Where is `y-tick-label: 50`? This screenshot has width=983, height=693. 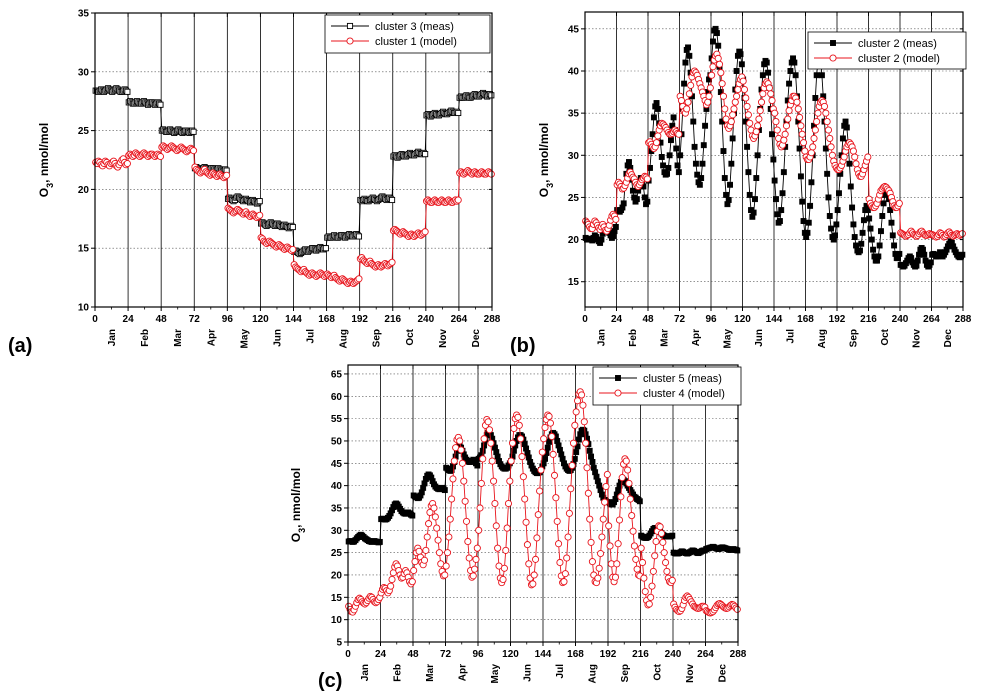
y-tick-label: 50 is located at coordinates (337, 441).